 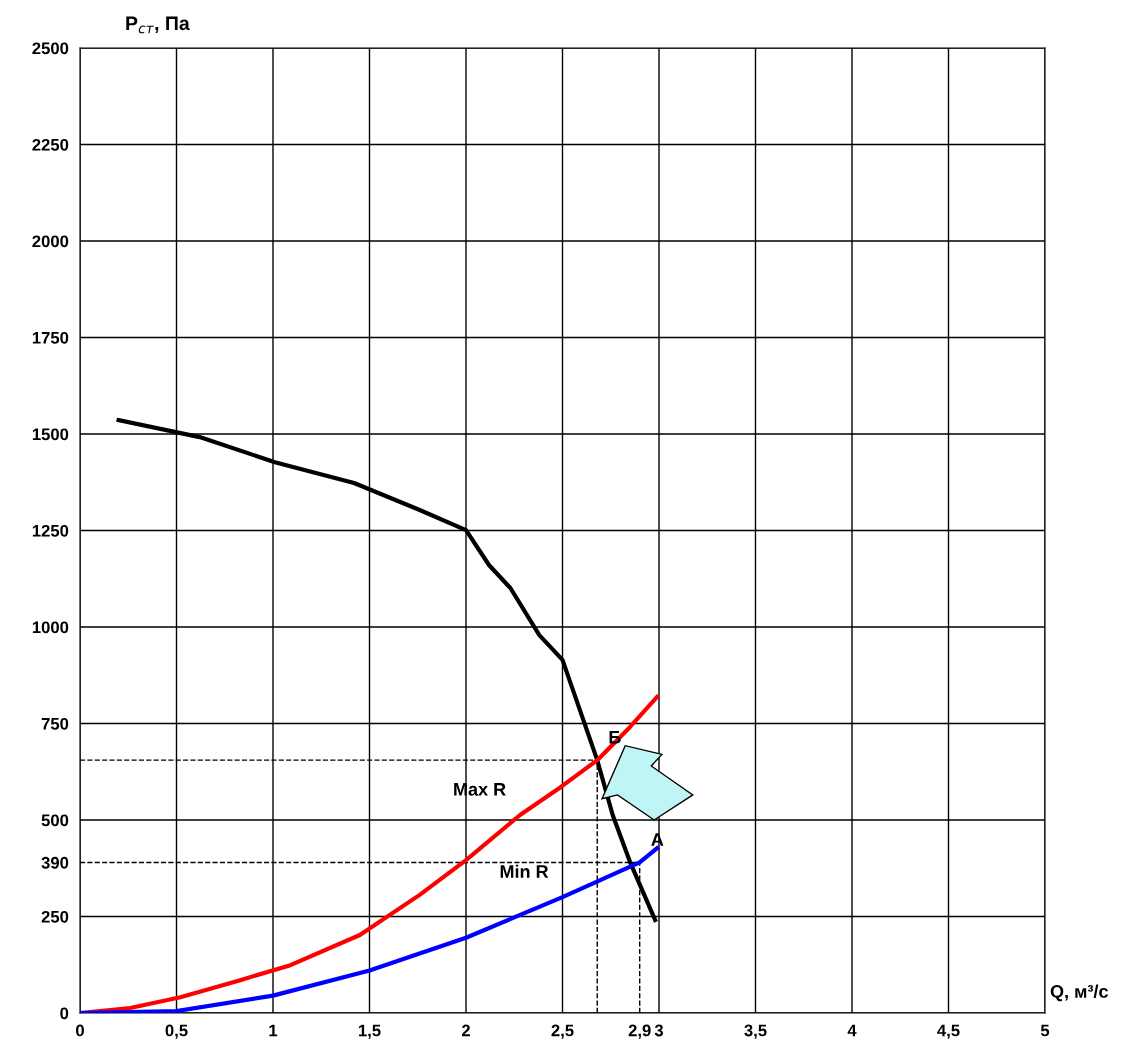 What do you see at coordinates (659, 1030) in the screenshot?
I see `x-tick-label: 3` at bounding box center [659, 1030].